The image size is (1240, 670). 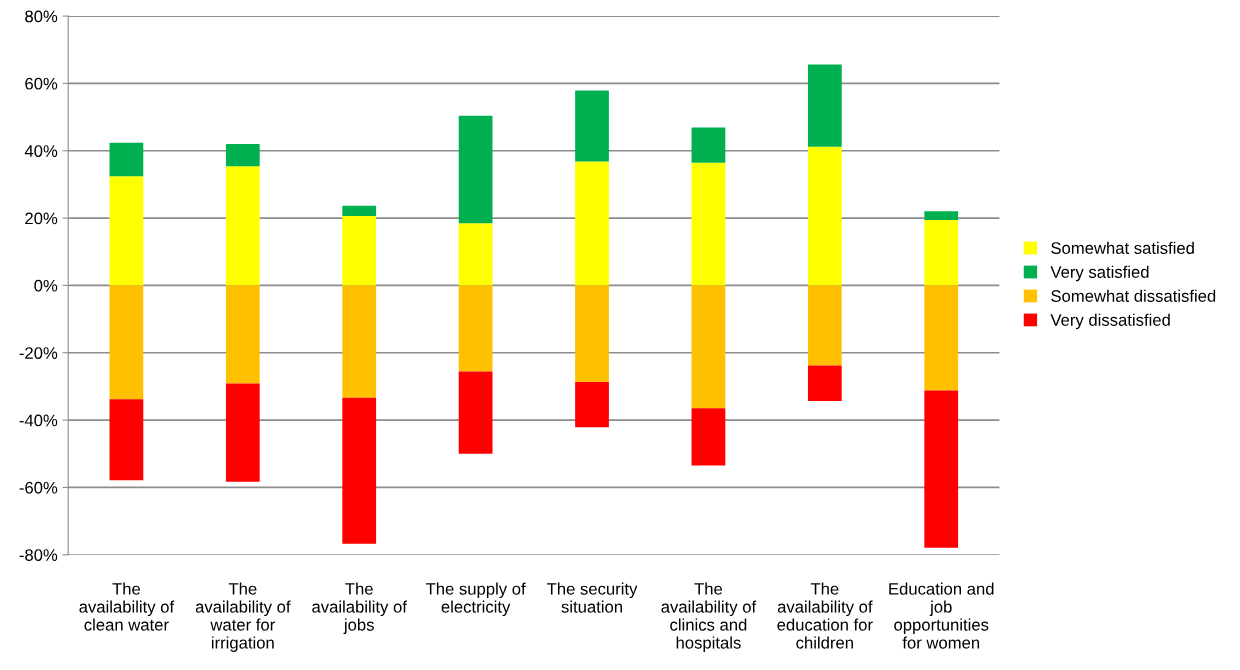 What do you see at coordinates (41, 83) in the screenshot?
I see `y-tick-label: 60%` at bounding box center [41, 83].